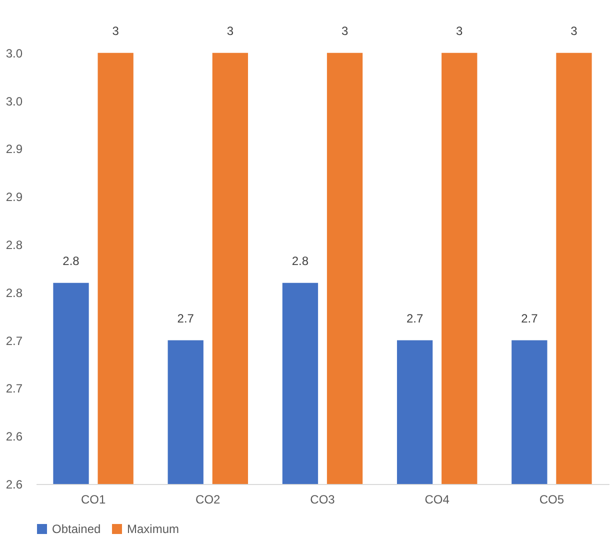 This screenshot has height=560, width=614. Describe the element at coordinates (551, 499) in the screenshot. I see `x-tick-label: CO5` at that location.